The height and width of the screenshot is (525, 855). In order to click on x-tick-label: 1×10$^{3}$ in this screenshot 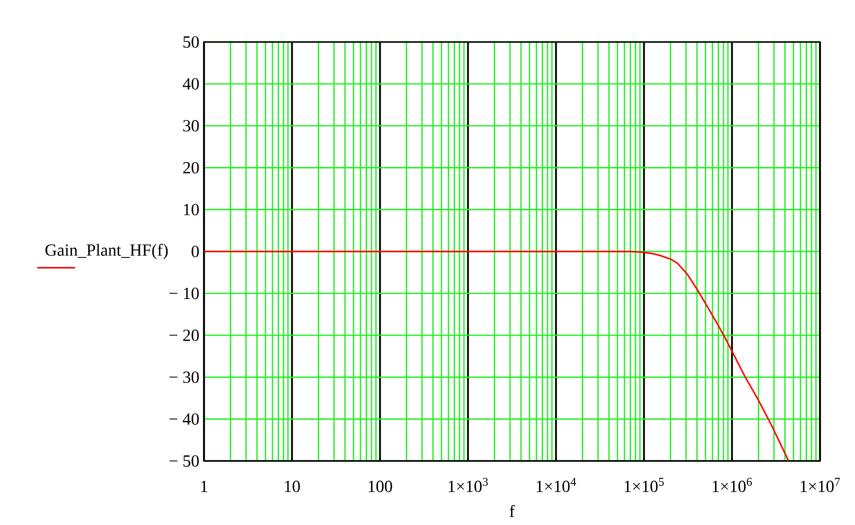, I will do `click(468, 485)`.